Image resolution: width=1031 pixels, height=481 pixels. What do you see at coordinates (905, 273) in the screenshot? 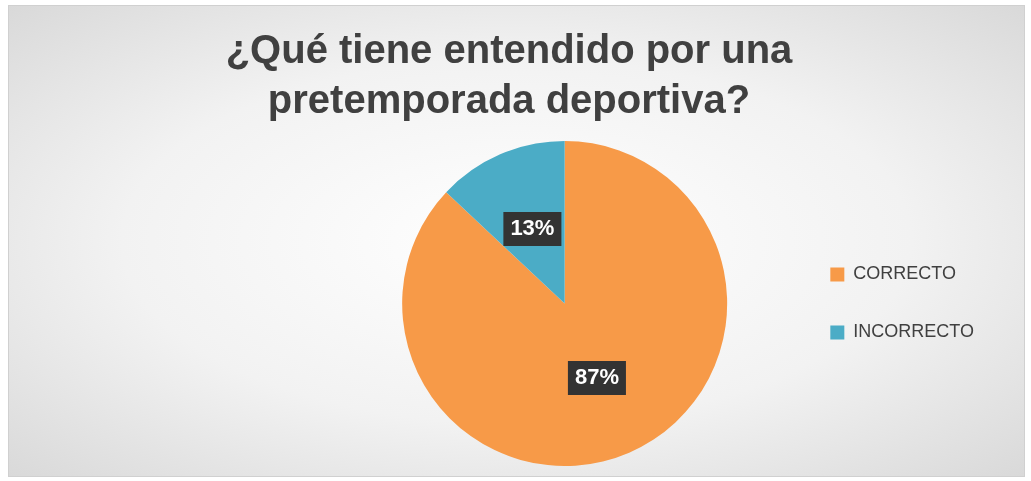
I see `legend-label: CORRECTO` at bounding box center [905, 273].